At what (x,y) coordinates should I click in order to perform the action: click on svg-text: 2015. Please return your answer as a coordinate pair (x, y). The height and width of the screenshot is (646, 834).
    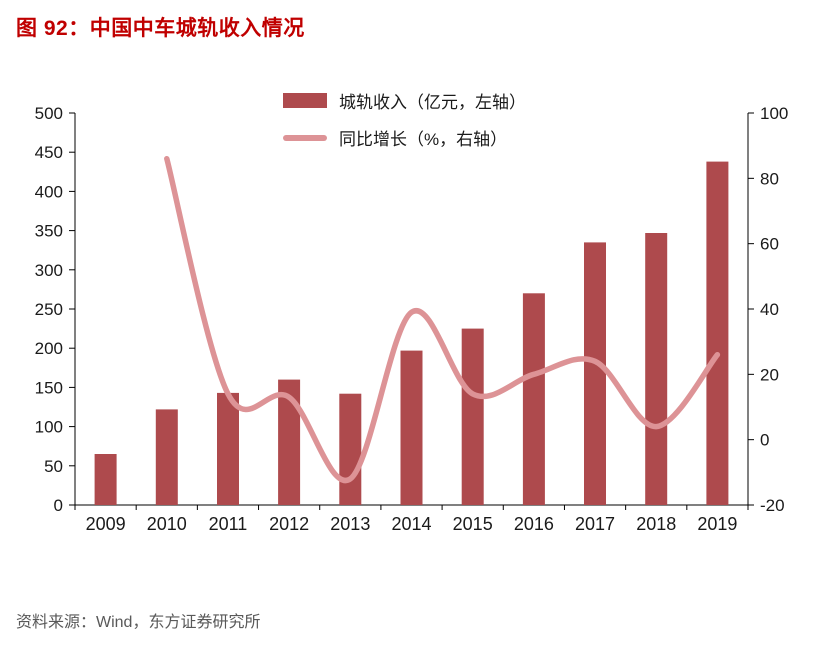
    Looking at the image, I should click on (473, 524).